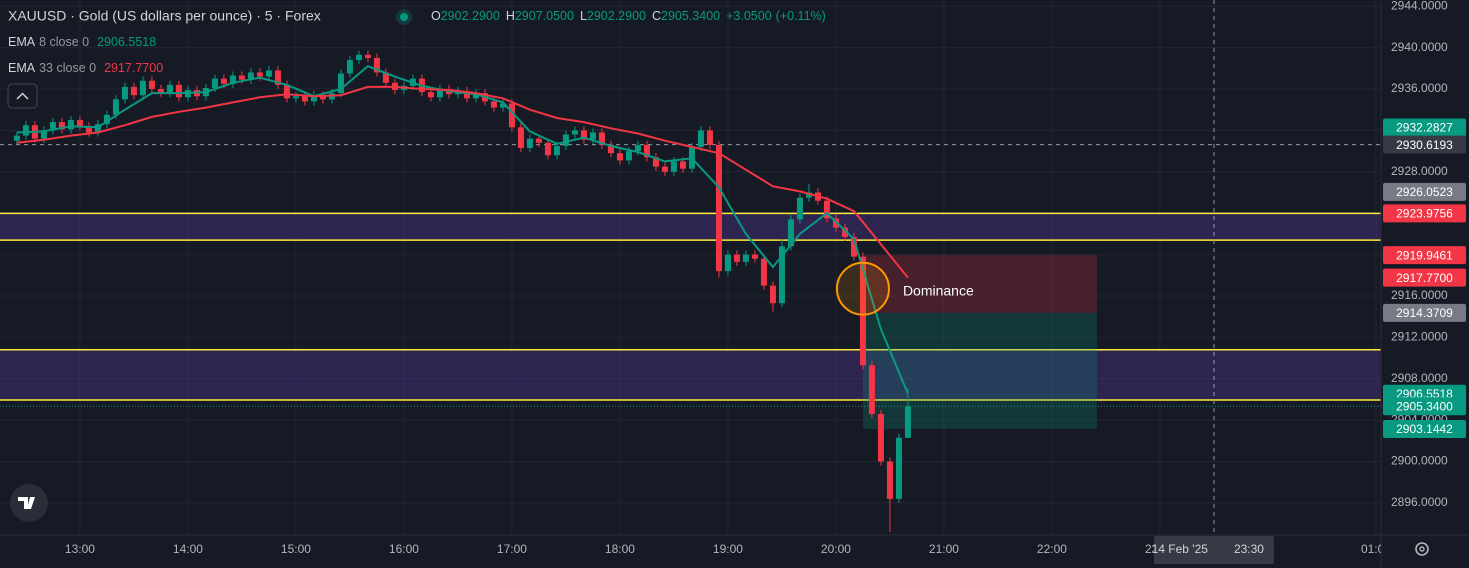 The height and width of the screenshot is (568, 1469). I want to click on indicator-legend: EMA 8 close 0 2906.5518, so click(82, 42).